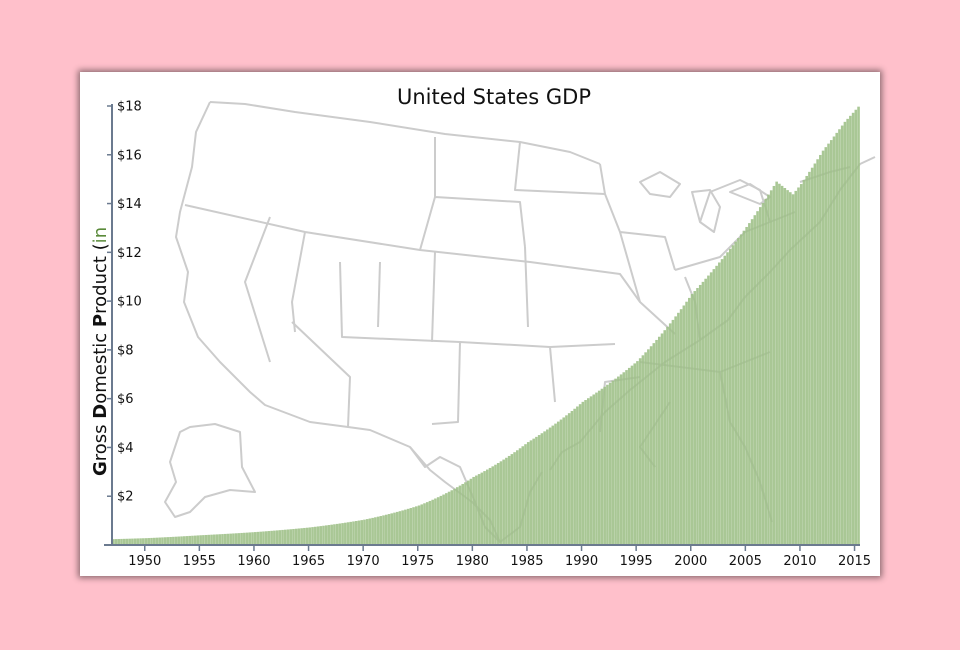 Image resolution: width=960 pixels, height=650 pixels. What do you see at coordinates (125, 448) in the screenshot?
I see `y-tick-label: $4` at bounding box center [125, 448].